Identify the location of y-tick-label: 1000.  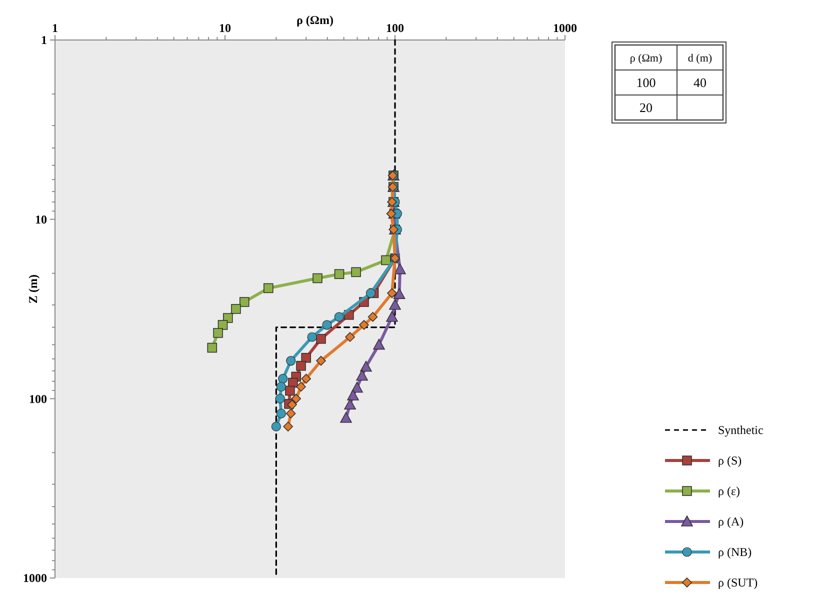
(35, 578).